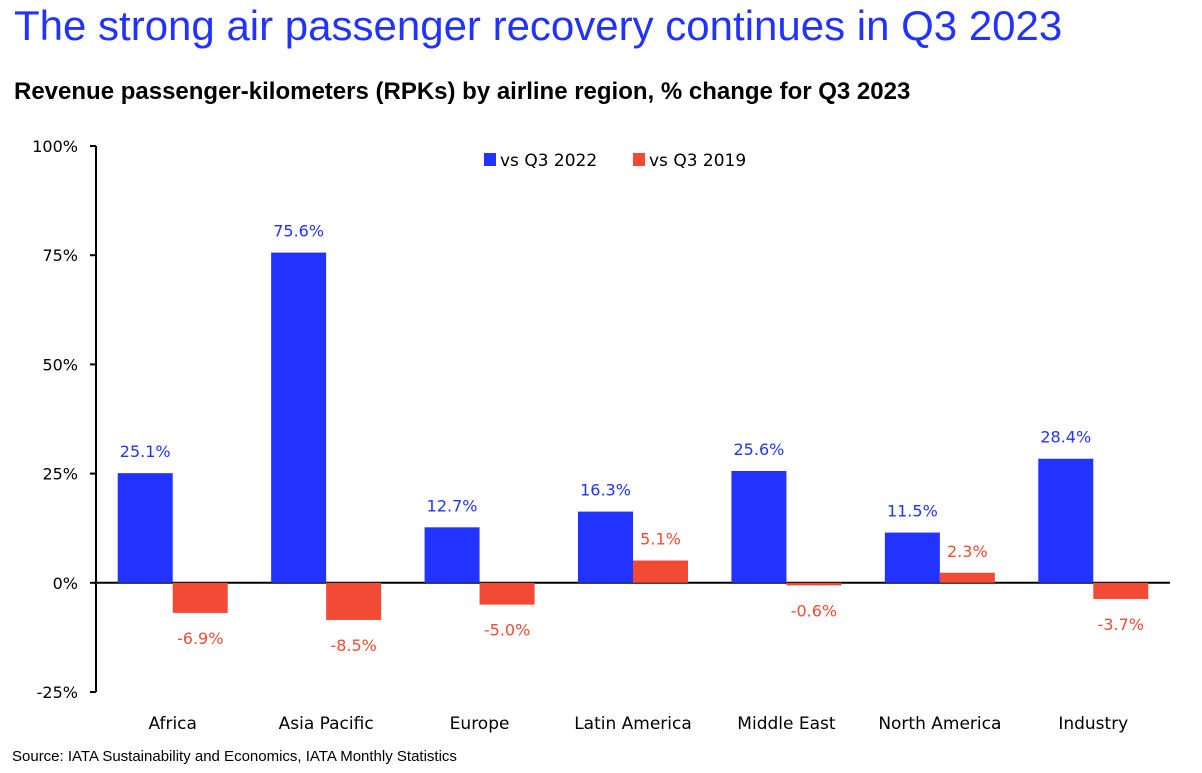 The width and height of the screenshot is (1202, 773). Describe the element at coordinates (967, 551) in the screenshot. I see `data-label-vs-q3-2019: 2.3%` at that location.